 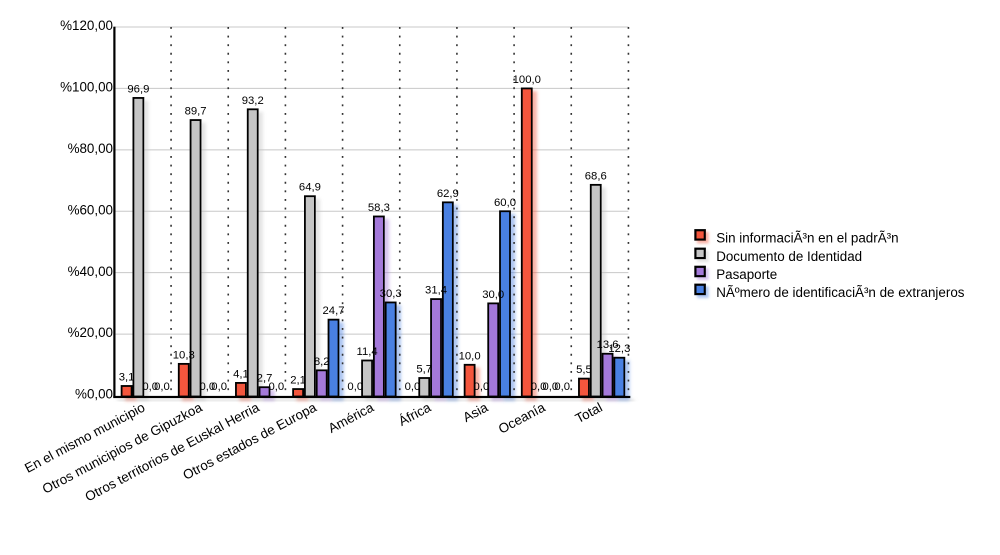 I want to click on svg-text: Documento de Identidad, so click(x=789, y=256).